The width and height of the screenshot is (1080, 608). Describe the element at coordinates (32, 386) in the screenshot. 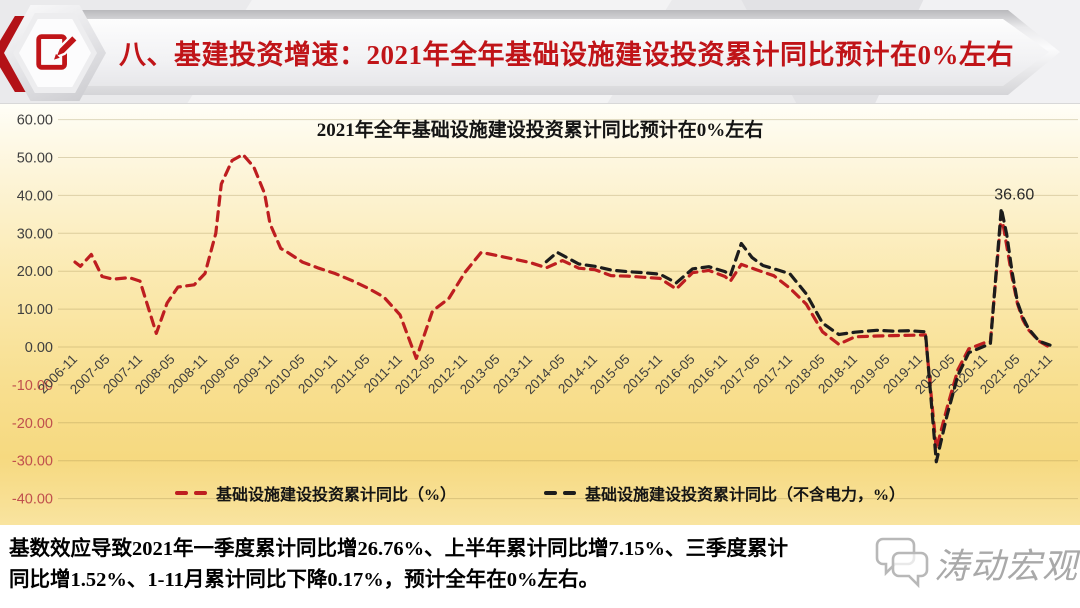

I see `y-tick-label: -10.00` at that location.